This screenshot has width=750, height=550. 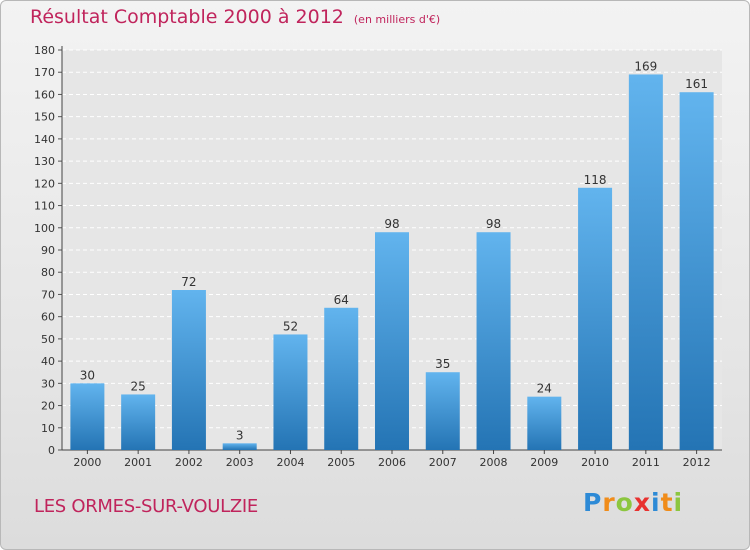 What do you see at coordinates (44, 117) in the screenshot?
I see `y-tick-label: 150` at bounding box center [44, 117].